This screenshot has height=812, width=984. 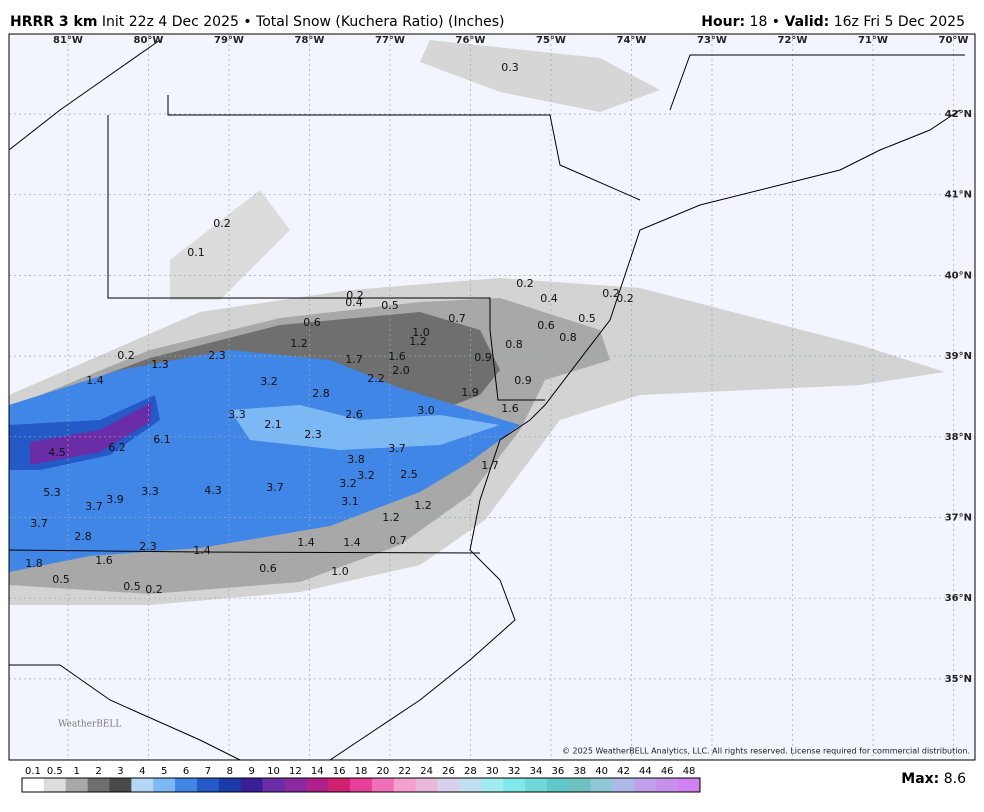 What do you see at coordinates (365, 427) in the screenshot?
I see `snow-light-blue` at bounding box center [365, 427].